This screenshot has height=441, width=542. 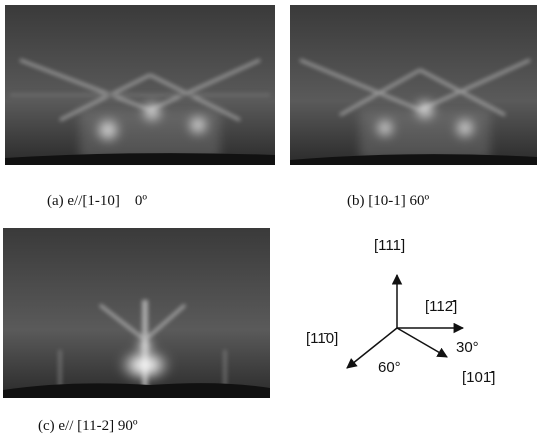 What do you see at coordinates (441, 306) in the screenshot?
I see `axis-label: [112̄]` at bounding box center [441, 306].